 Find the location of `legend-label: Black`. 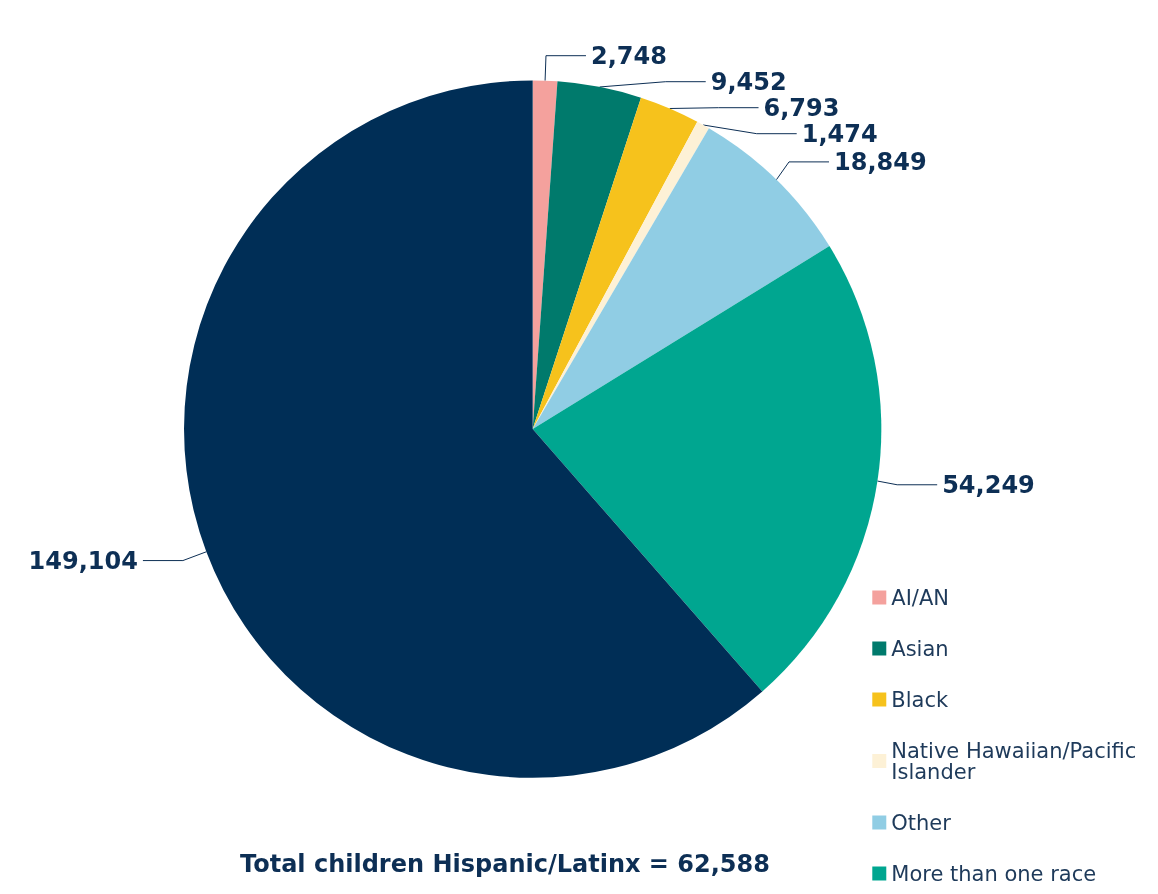

legend-label: Black is located at coordinates (920, 699).